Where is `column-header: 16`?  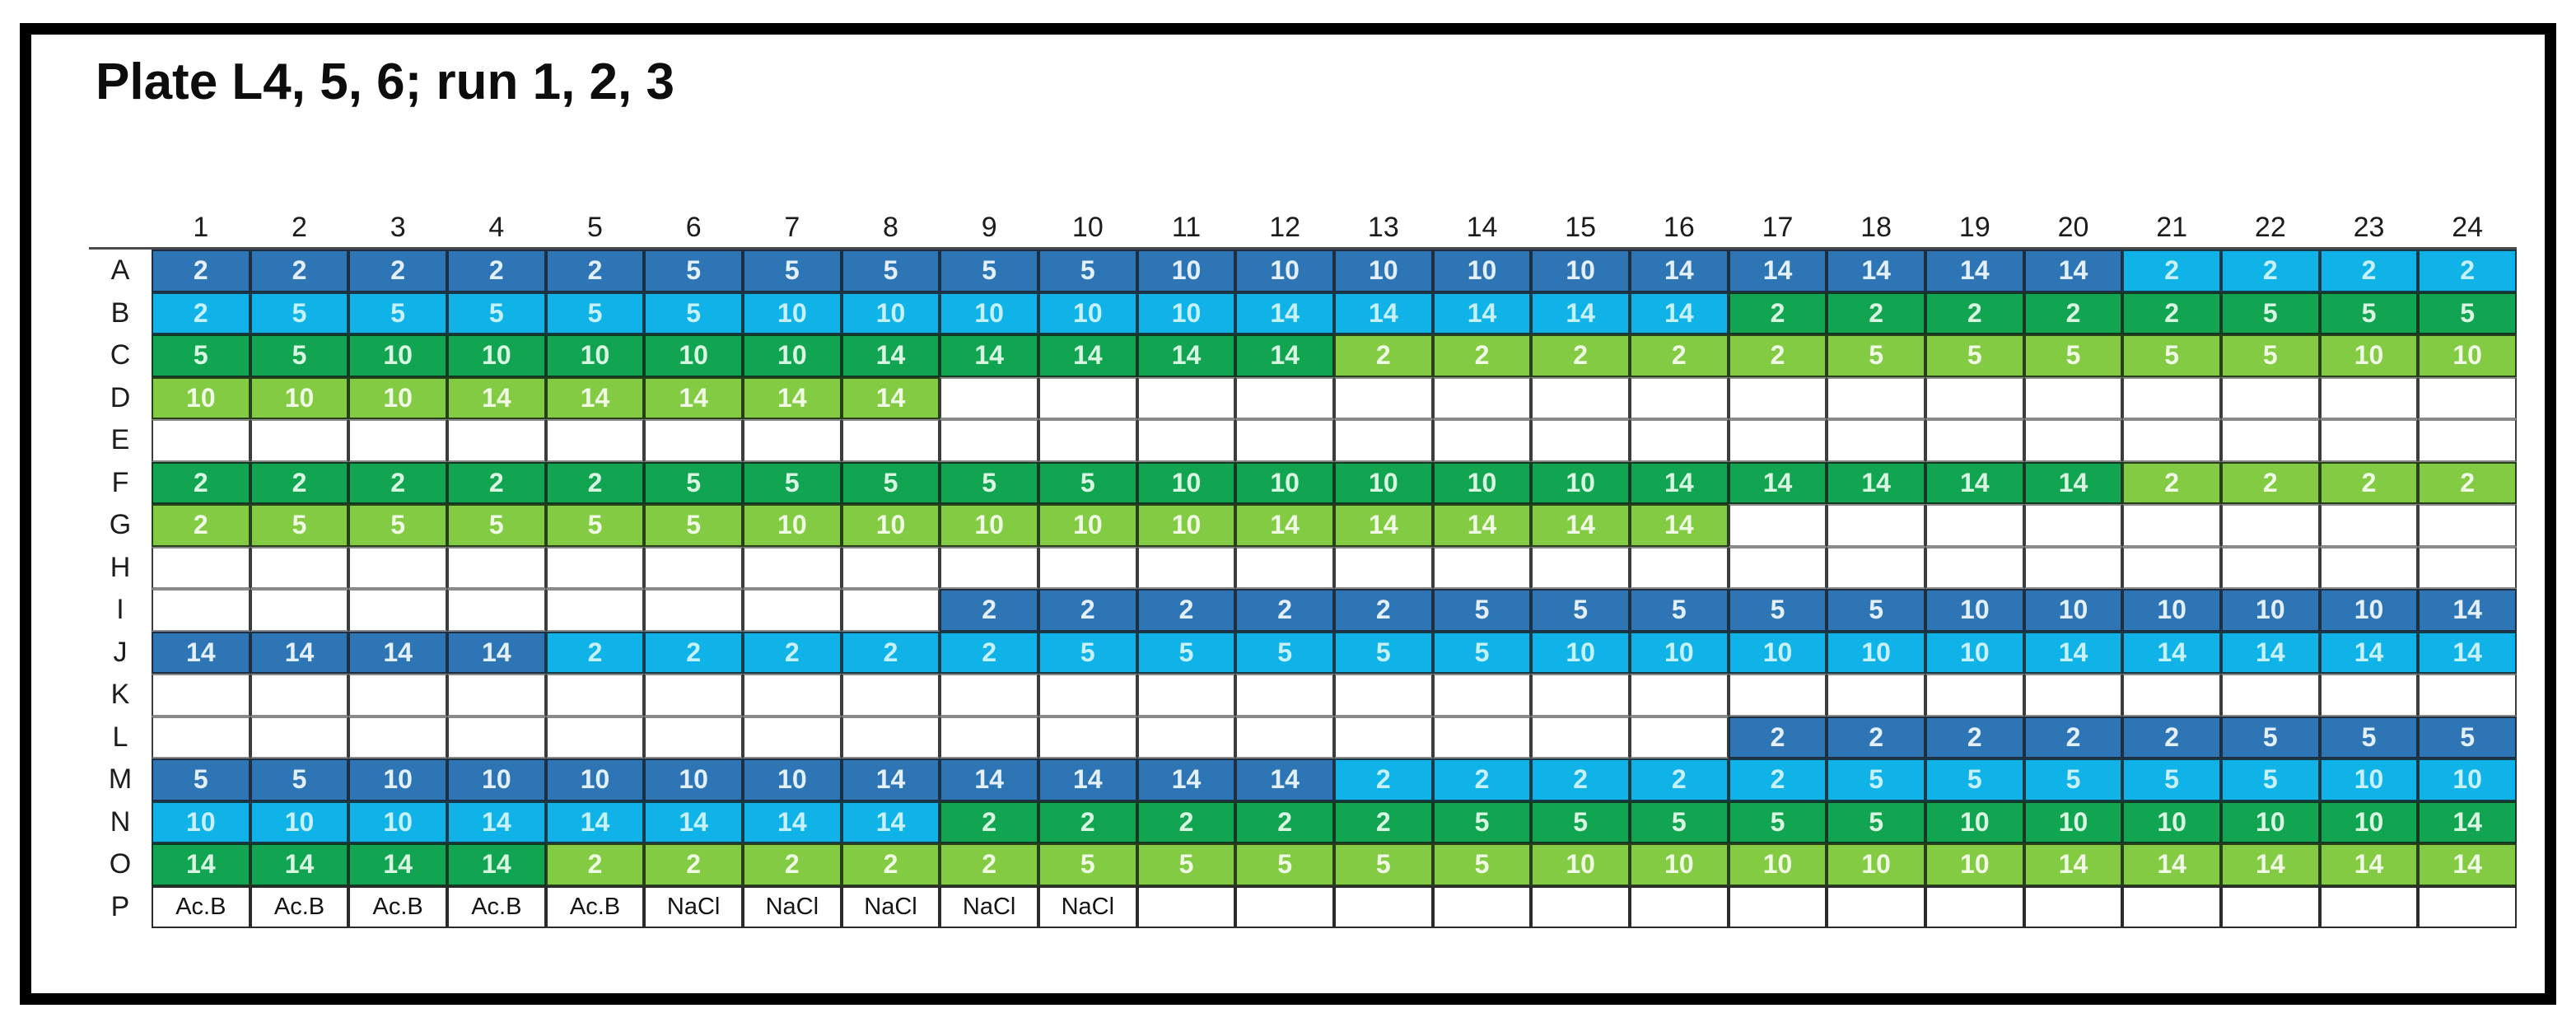 column-header: 16 is located at coordinates (1679, 227).